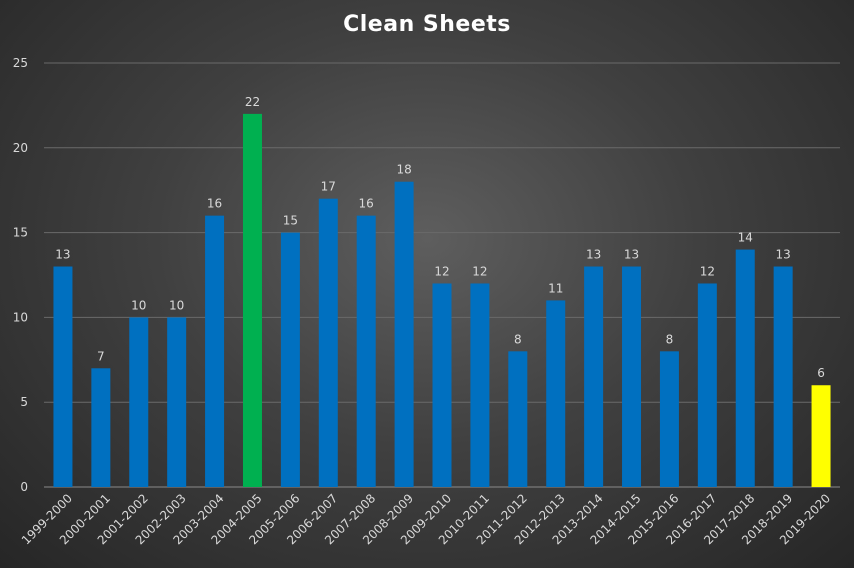  Describe the element at coordinates (20, 148) in the screenshot. I see `y-tick-label: 20` at that location.